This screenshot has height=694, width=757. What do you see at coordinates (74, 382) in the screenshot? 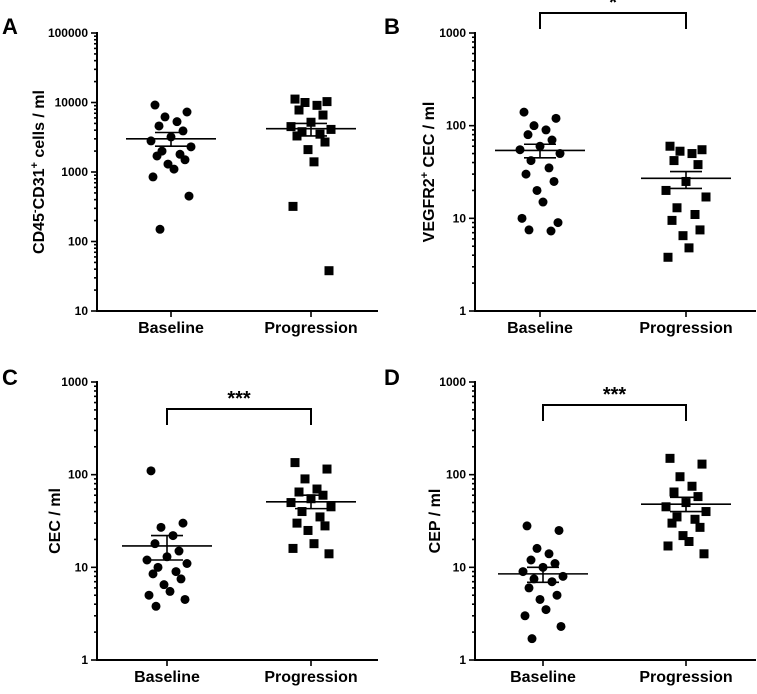
I see `y-tick-label: 1000` at bounding box center [74, 382].